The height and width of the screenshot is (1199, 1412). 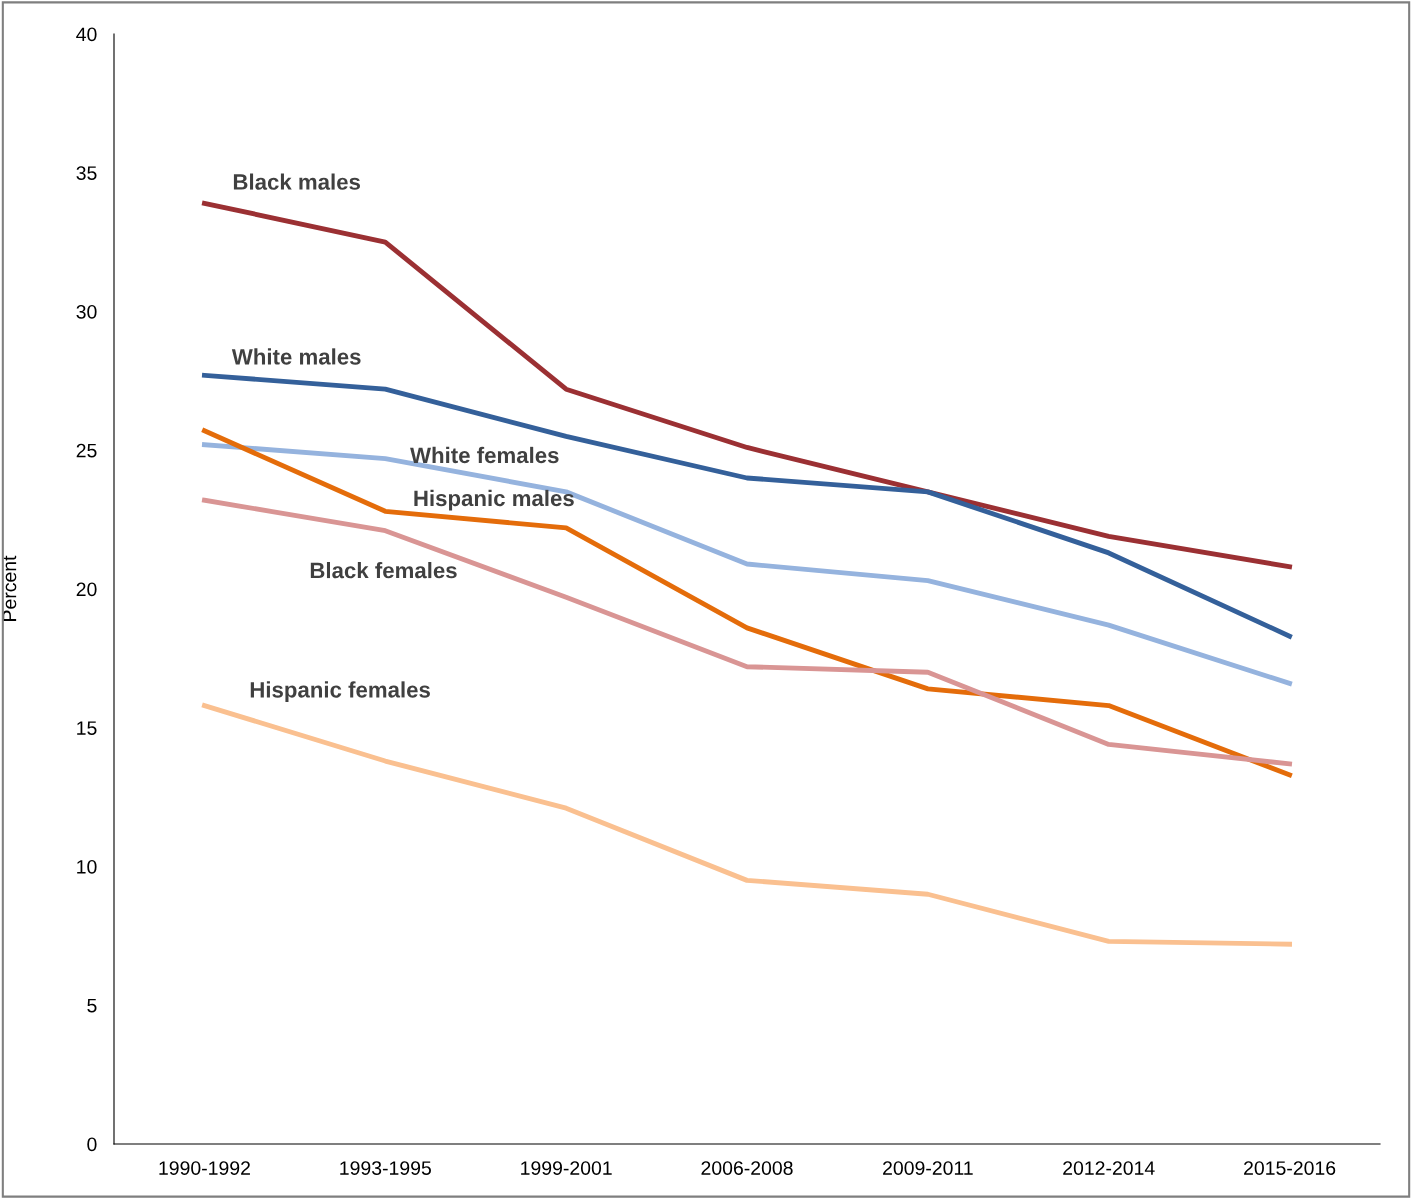 I want to click on y-tick-label: 15, so click(x=87, y=728).